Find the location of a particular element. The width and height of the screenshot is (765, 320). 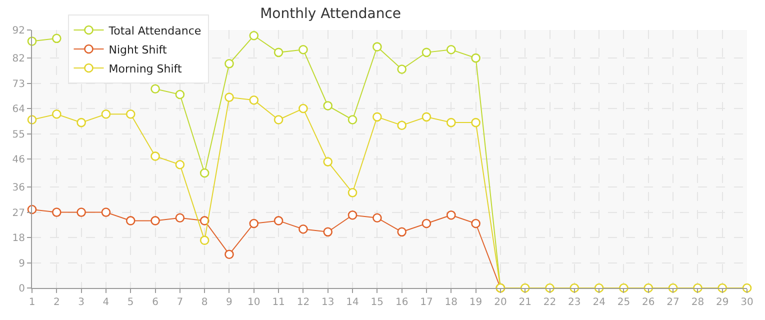

legend-label: Night Shift is located at coordinates (138, 49).